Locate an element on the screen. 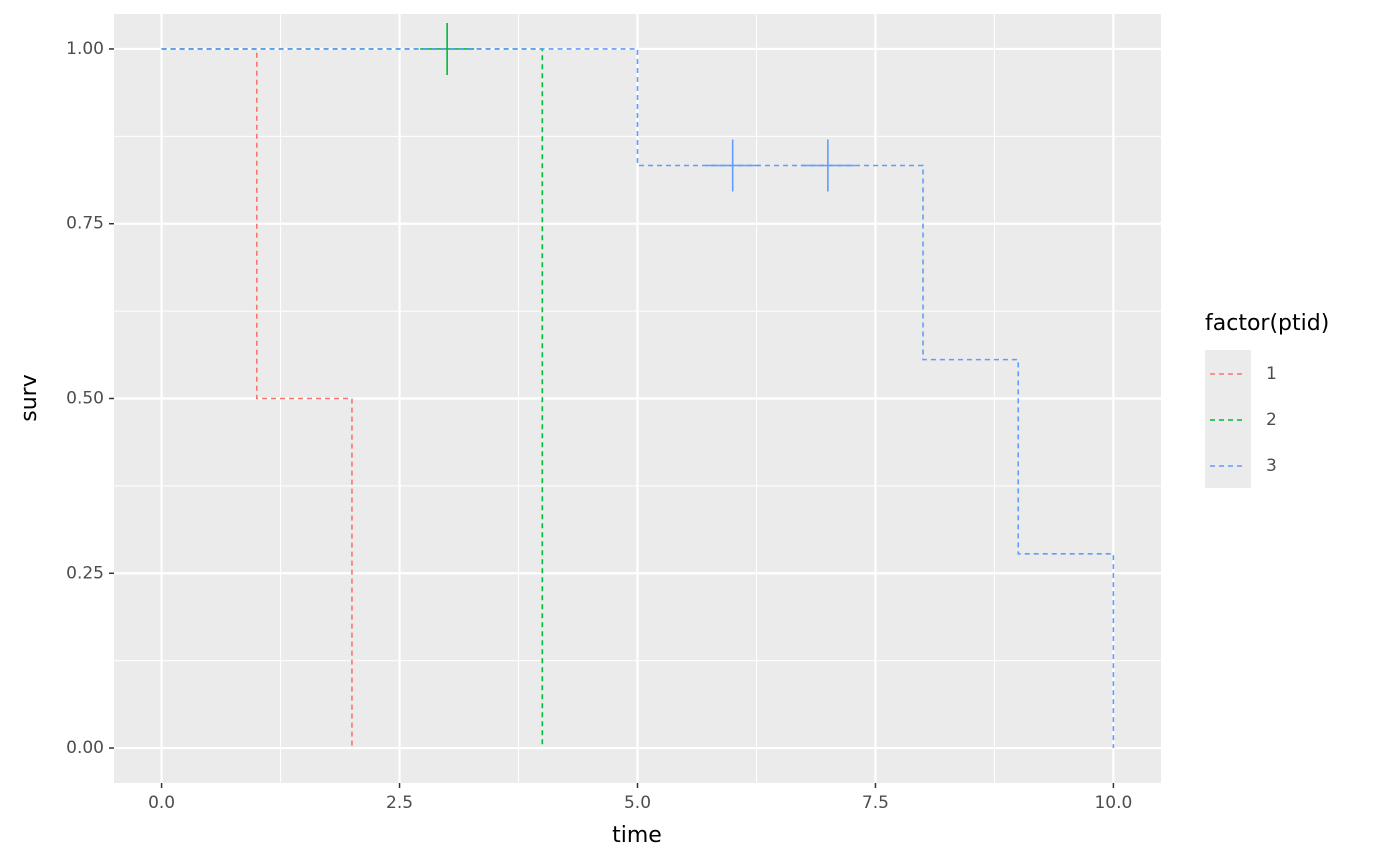 Image resolution: width=1400 pixels, height=866 pixels. legend-label: 1 is located at coordinates (1271, 374).